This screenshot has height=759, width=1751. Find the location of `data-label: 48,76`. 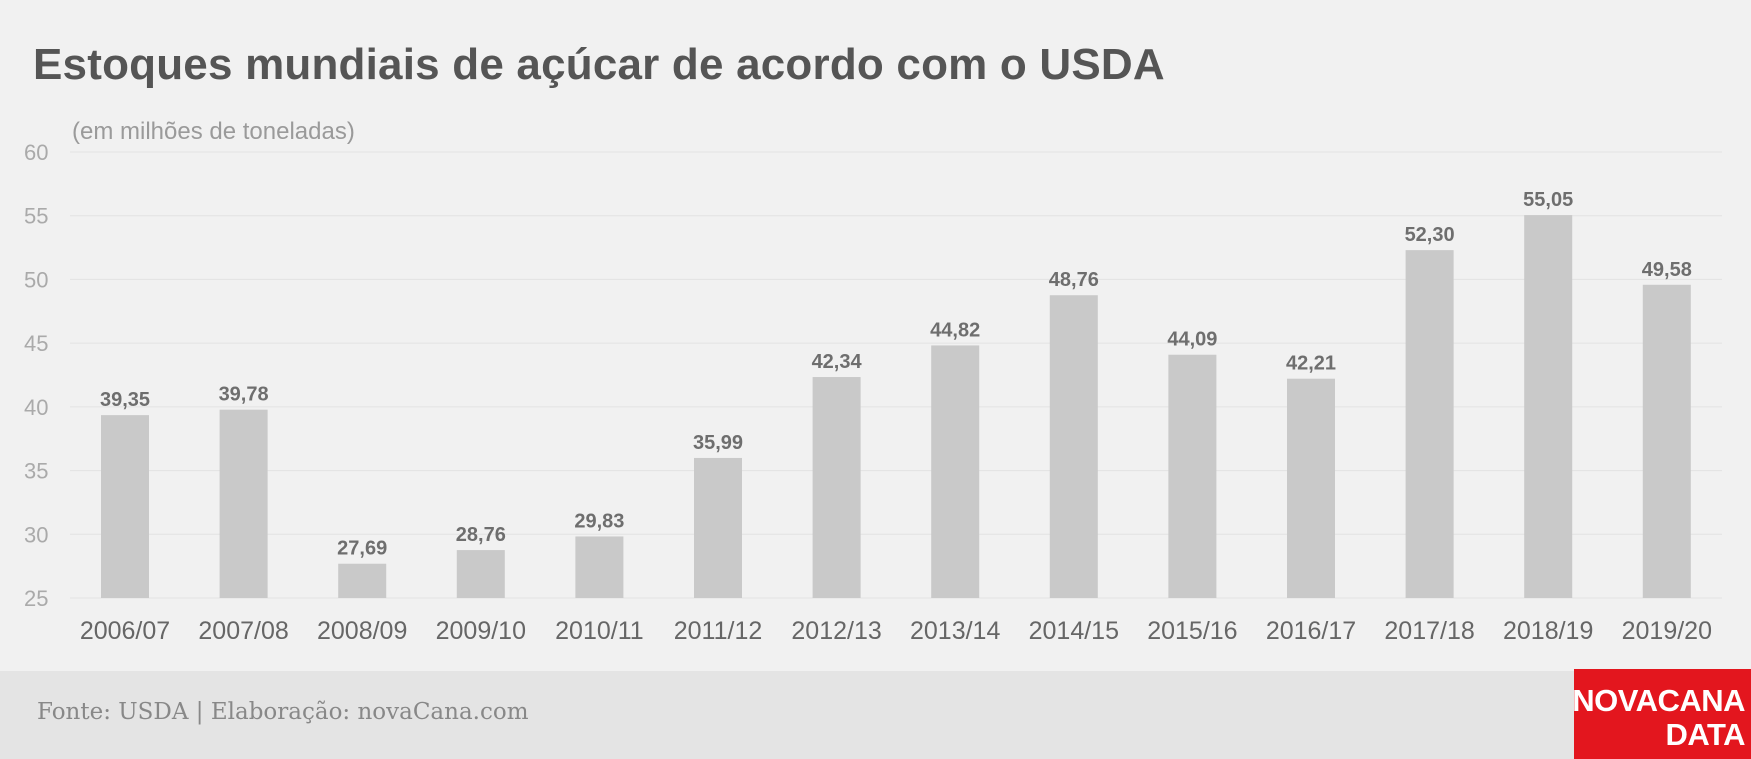

data-label: 48,76 is located at coordinates (1074, 280).